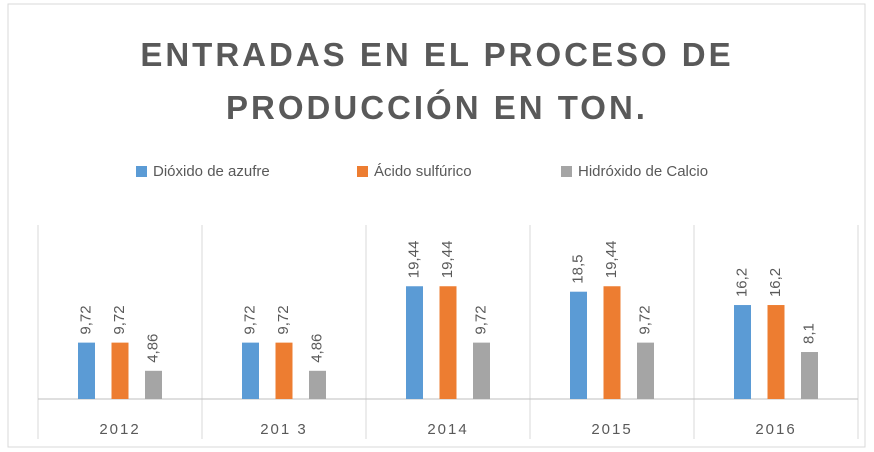 Image resolution: width=874 pixels, height=452 pixels. Describe the element at coordinates (284, 429) in the screenshot. I see `x-tick-label: 201 3` at that location.